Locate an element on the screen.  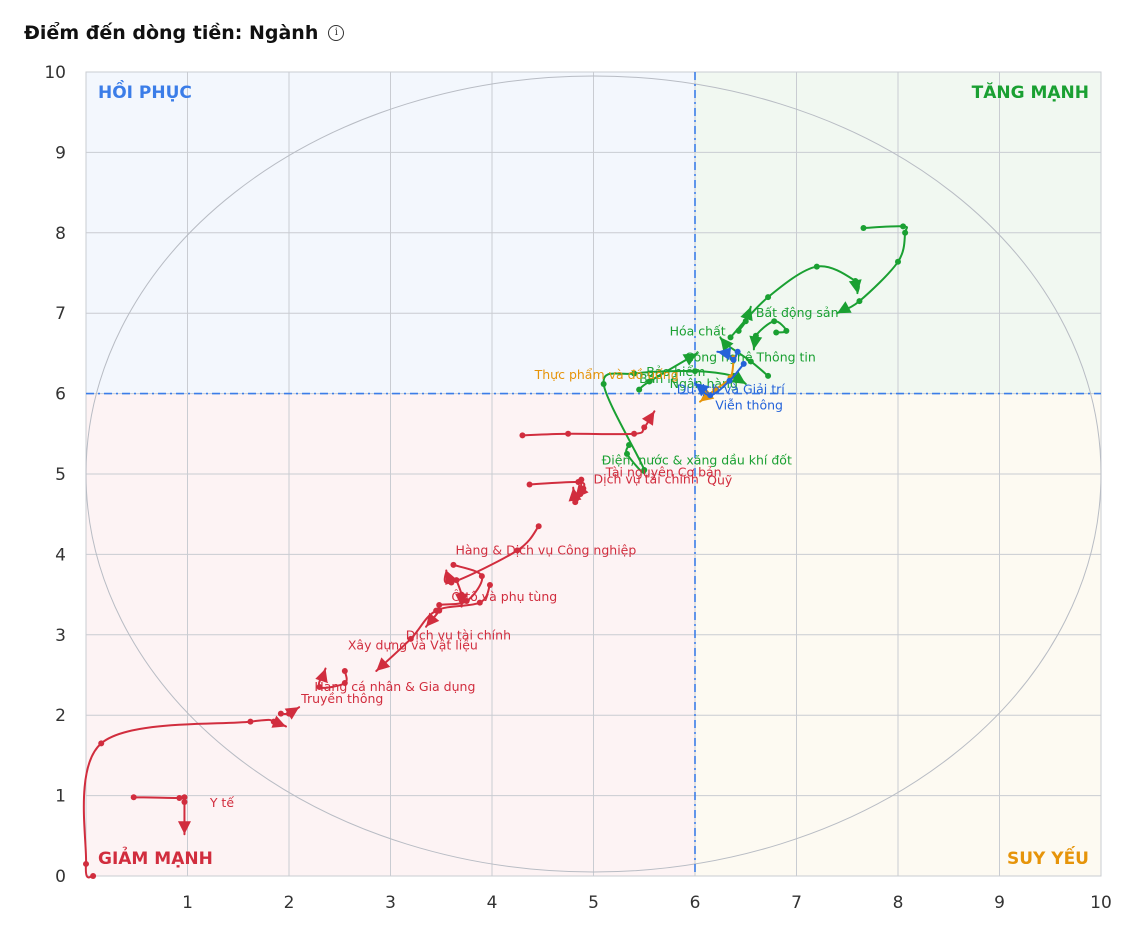
series-label: Điện, nước & xăng dầu khí đốt is located at coordinates (697, 459).